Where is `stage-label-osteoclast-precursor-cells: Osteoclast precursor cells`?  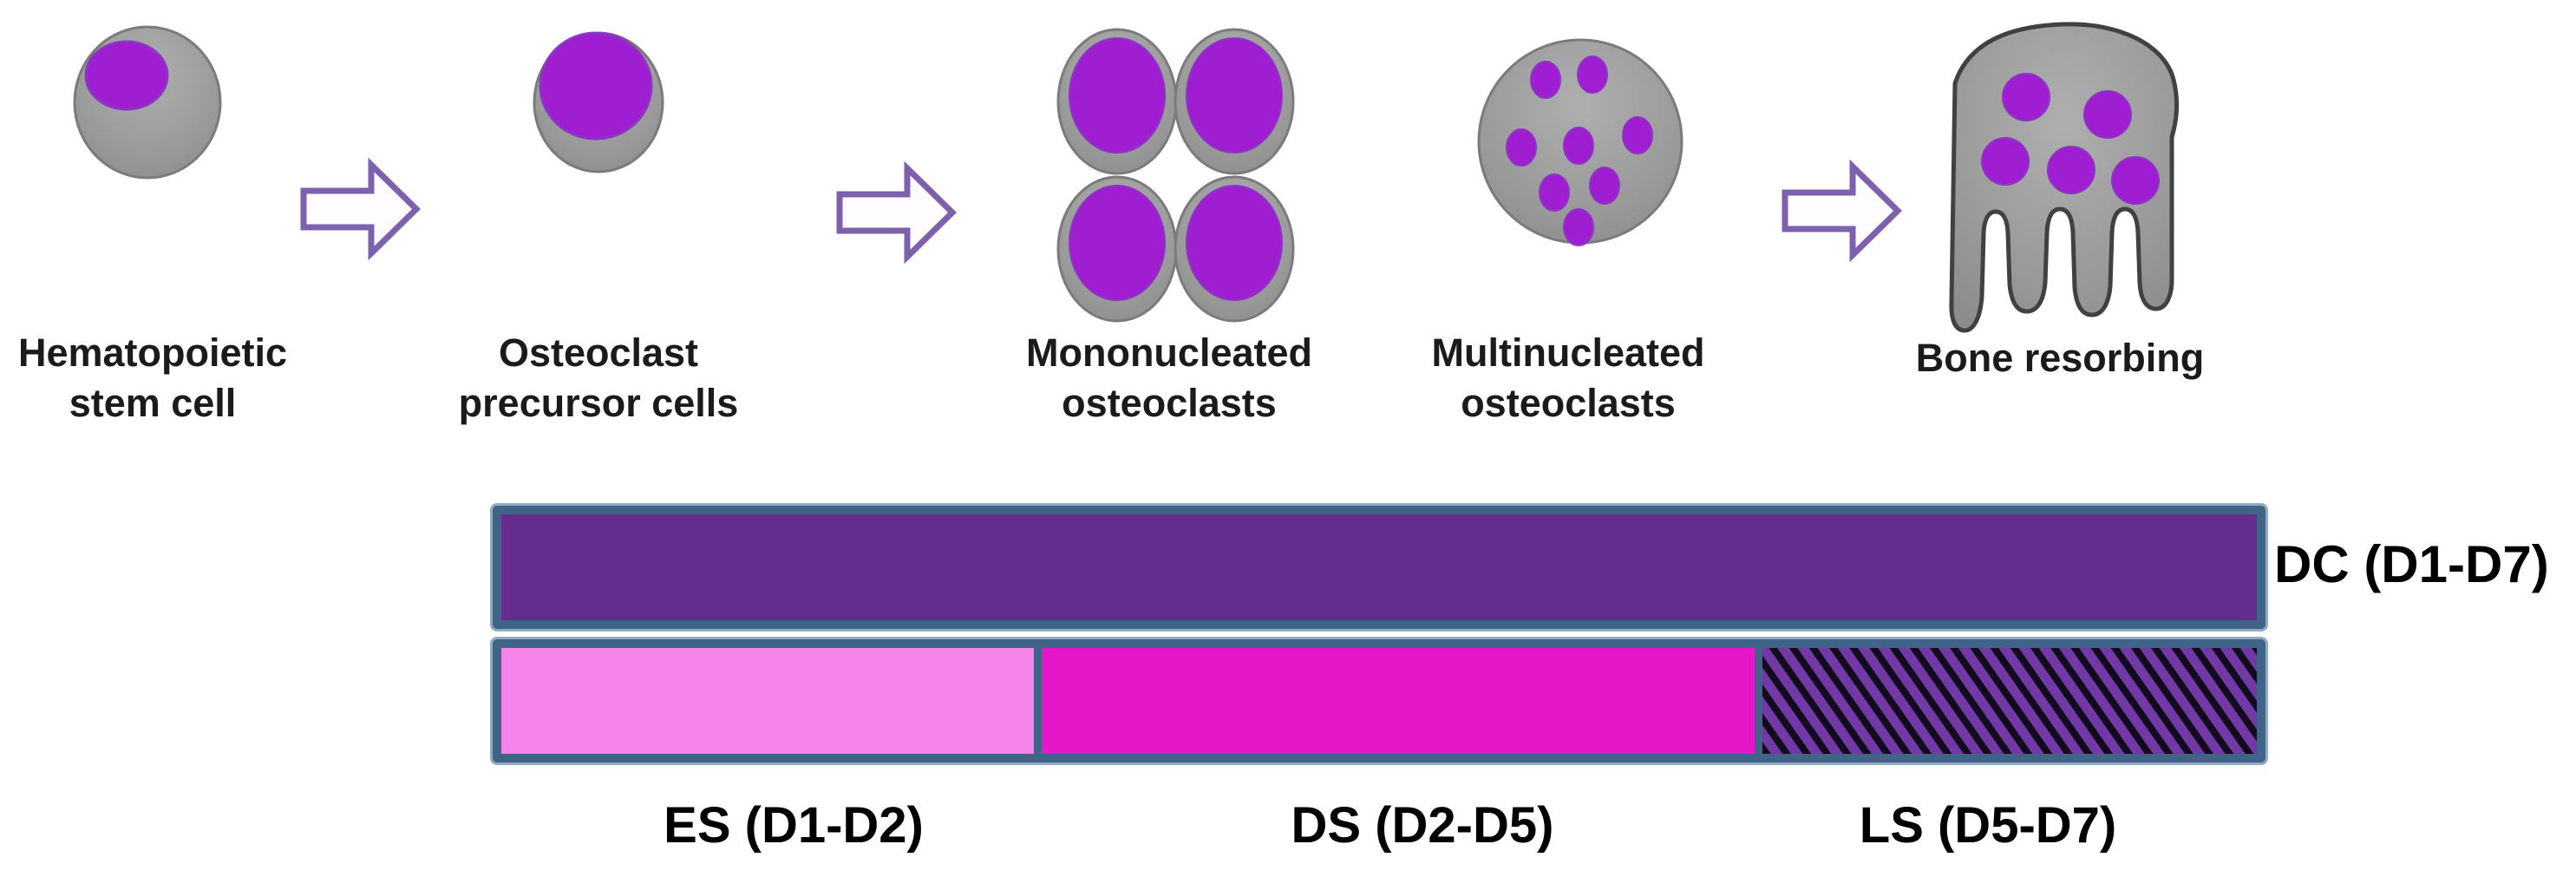 stage-label-osteoclast-precursor-cells: Osteoclast precursor cells is located at coordinates (598, 377).